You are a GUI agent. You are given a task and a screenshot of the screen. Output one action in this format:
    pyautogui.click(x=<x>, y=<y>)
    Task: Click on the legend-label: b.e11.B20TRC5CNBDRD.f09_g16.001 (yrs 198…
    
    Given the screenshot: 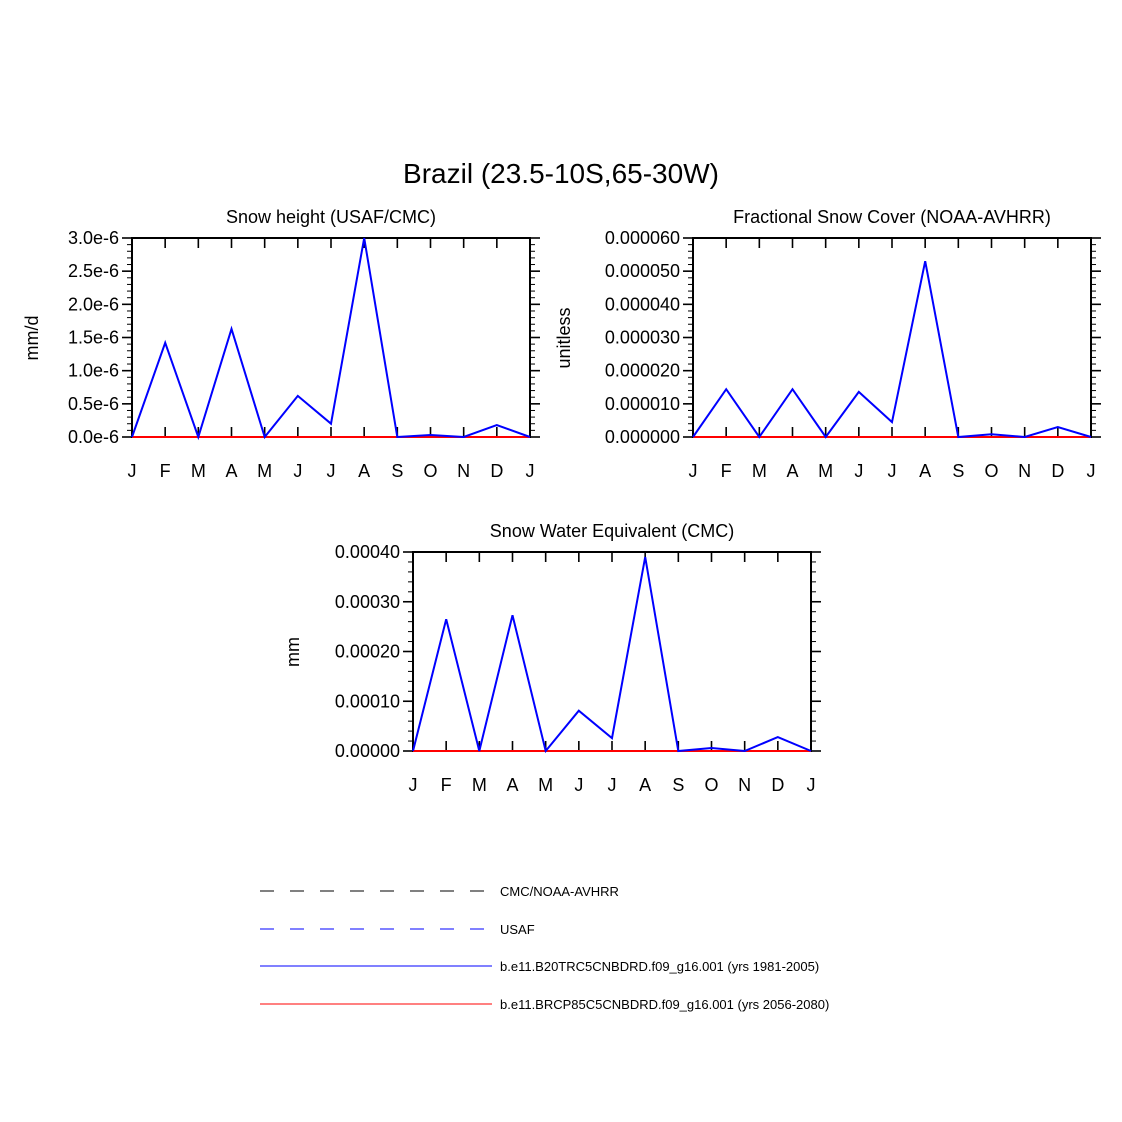 What is the action you would take?
    pyautogui.click(x=659, y=966)
    